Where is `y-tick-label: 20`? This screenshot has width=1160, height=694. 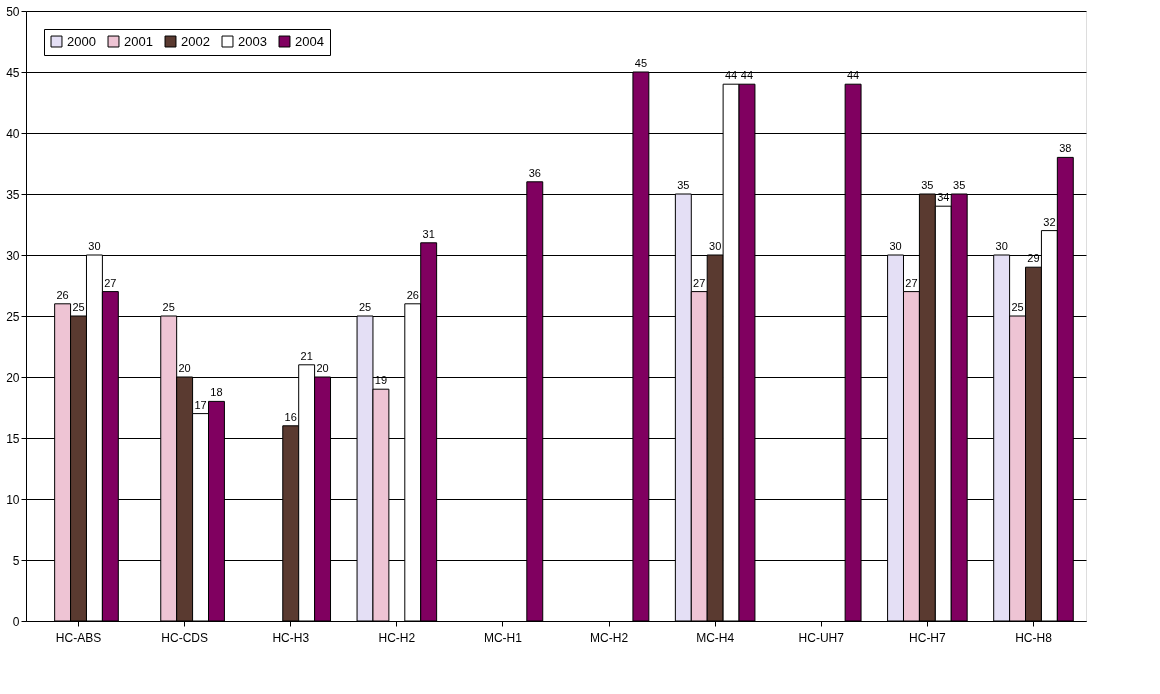 y-tick-label: 20 is located at coordinates (13, 377).